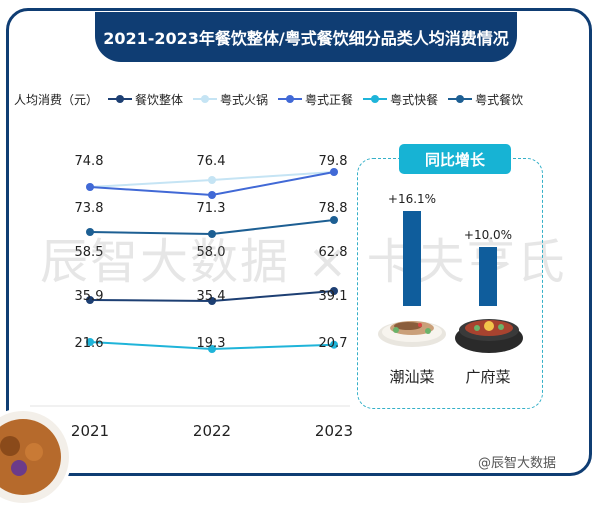 The width and height of the screenshot is (596, 506). What do you see at coordinates (334, 431) in the screenshot?
I see `x-tick-label: 2023` at bounding box center [334, 431].